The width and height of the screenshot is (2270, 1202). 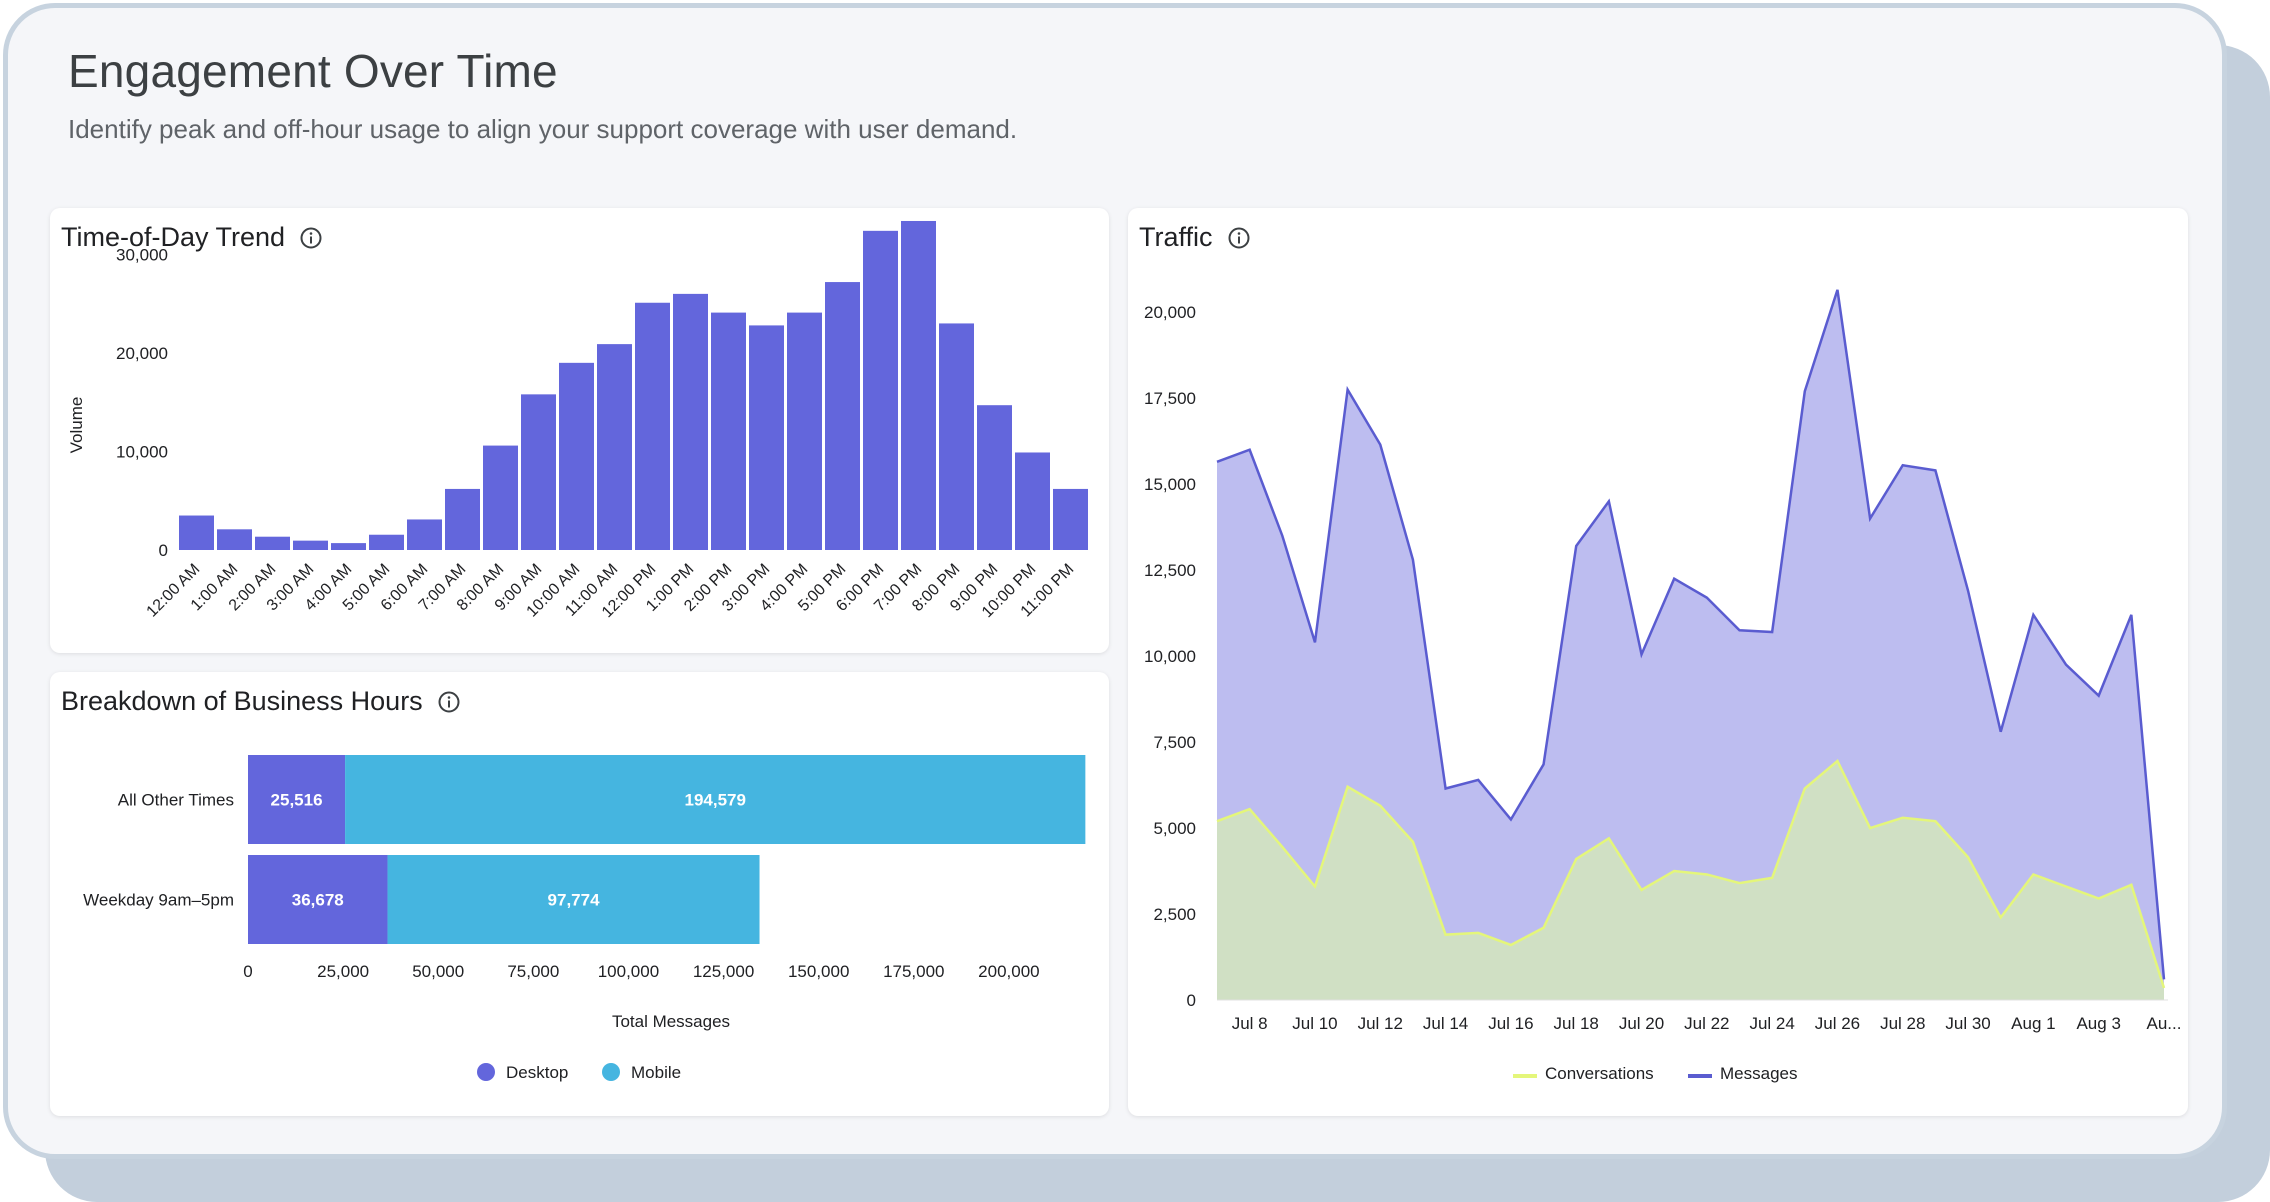 I want to click on conversations-line, so click(x=1691, y=873).